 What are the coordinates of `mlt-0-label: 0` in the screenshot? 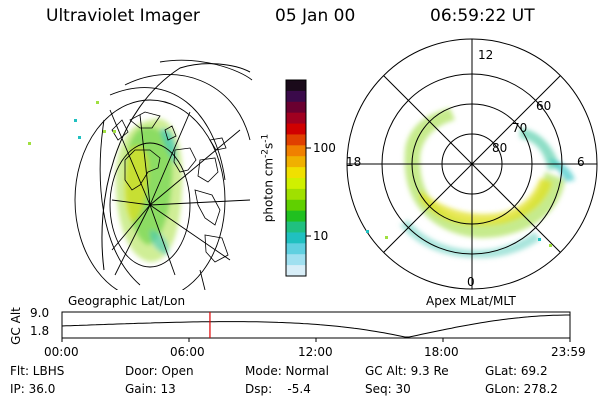 It's located at (471, 282).